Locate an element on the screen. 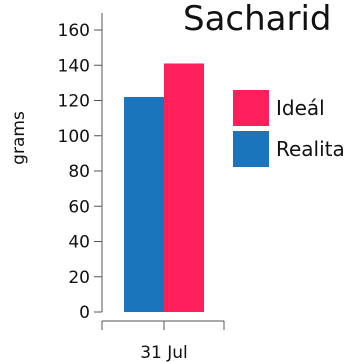 The width and height of the screenshot is (353, 362). y-tick-label: 60 is located at coordinates (79, 207).